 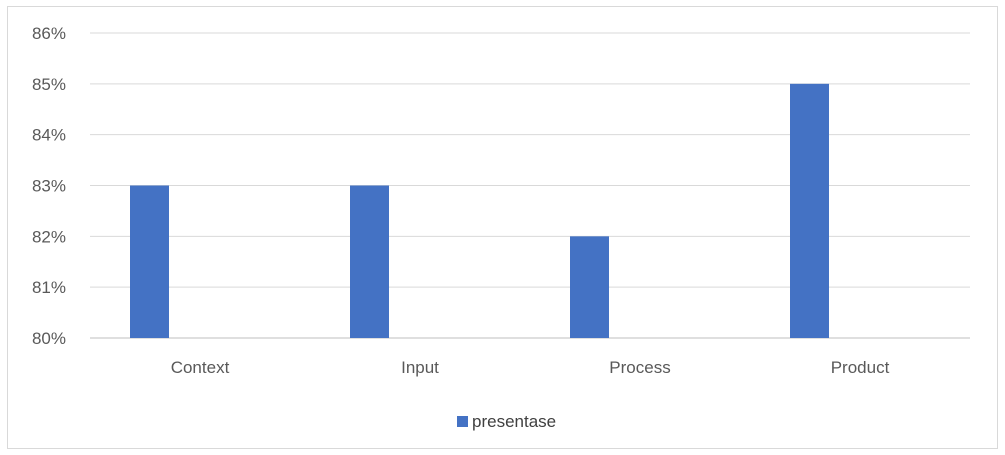 I want to click on x-category-label: Product, so click(x=860, y=367).